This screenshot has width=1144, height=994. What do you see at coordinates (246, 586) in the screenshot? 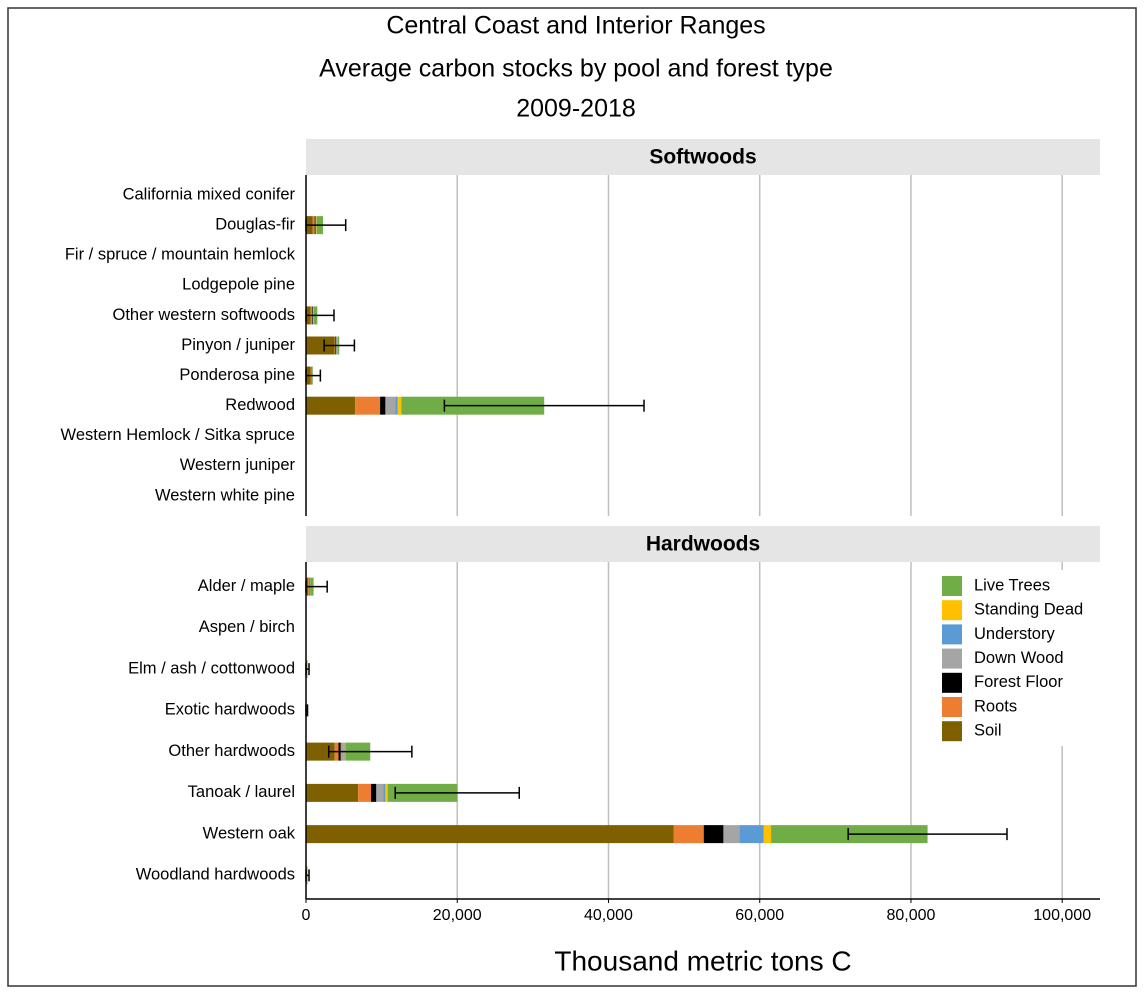
I see `y-tick-label: Alder / maple` at bounding box center [246, 586].